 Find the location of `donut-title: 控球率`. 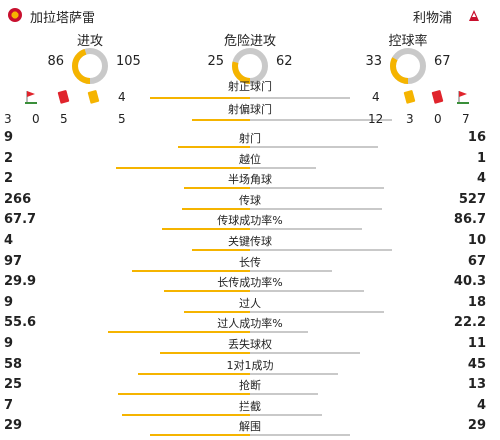

donut-title: 控球率 is located at coordinates (408, 41).